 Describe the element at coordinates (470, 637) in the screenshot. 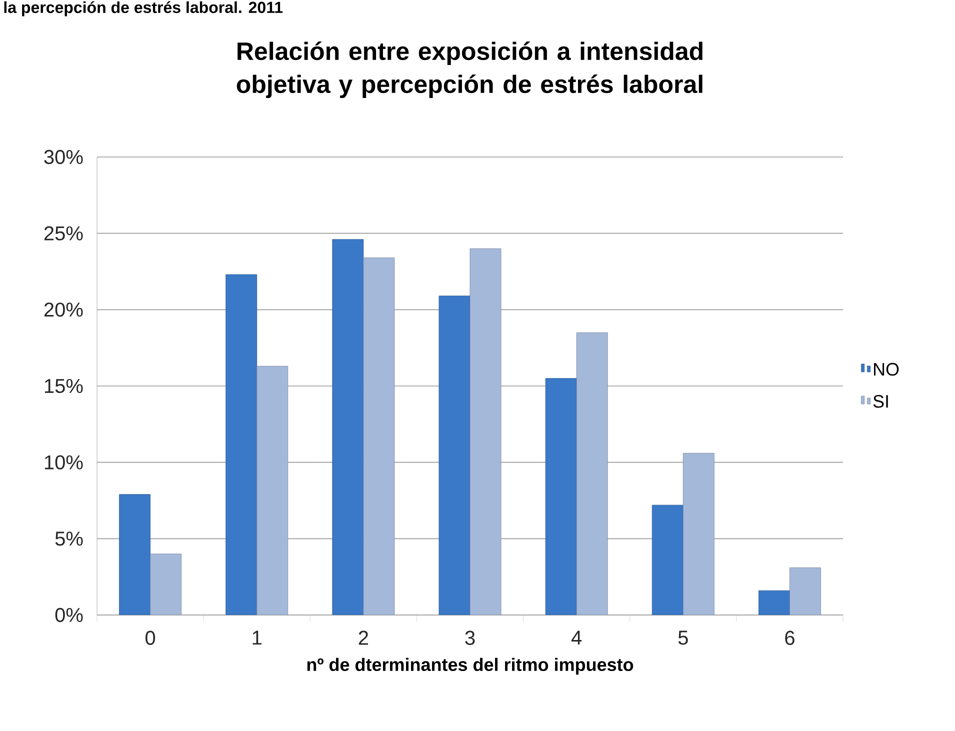

I see `x-tick-label: 3` at that location.